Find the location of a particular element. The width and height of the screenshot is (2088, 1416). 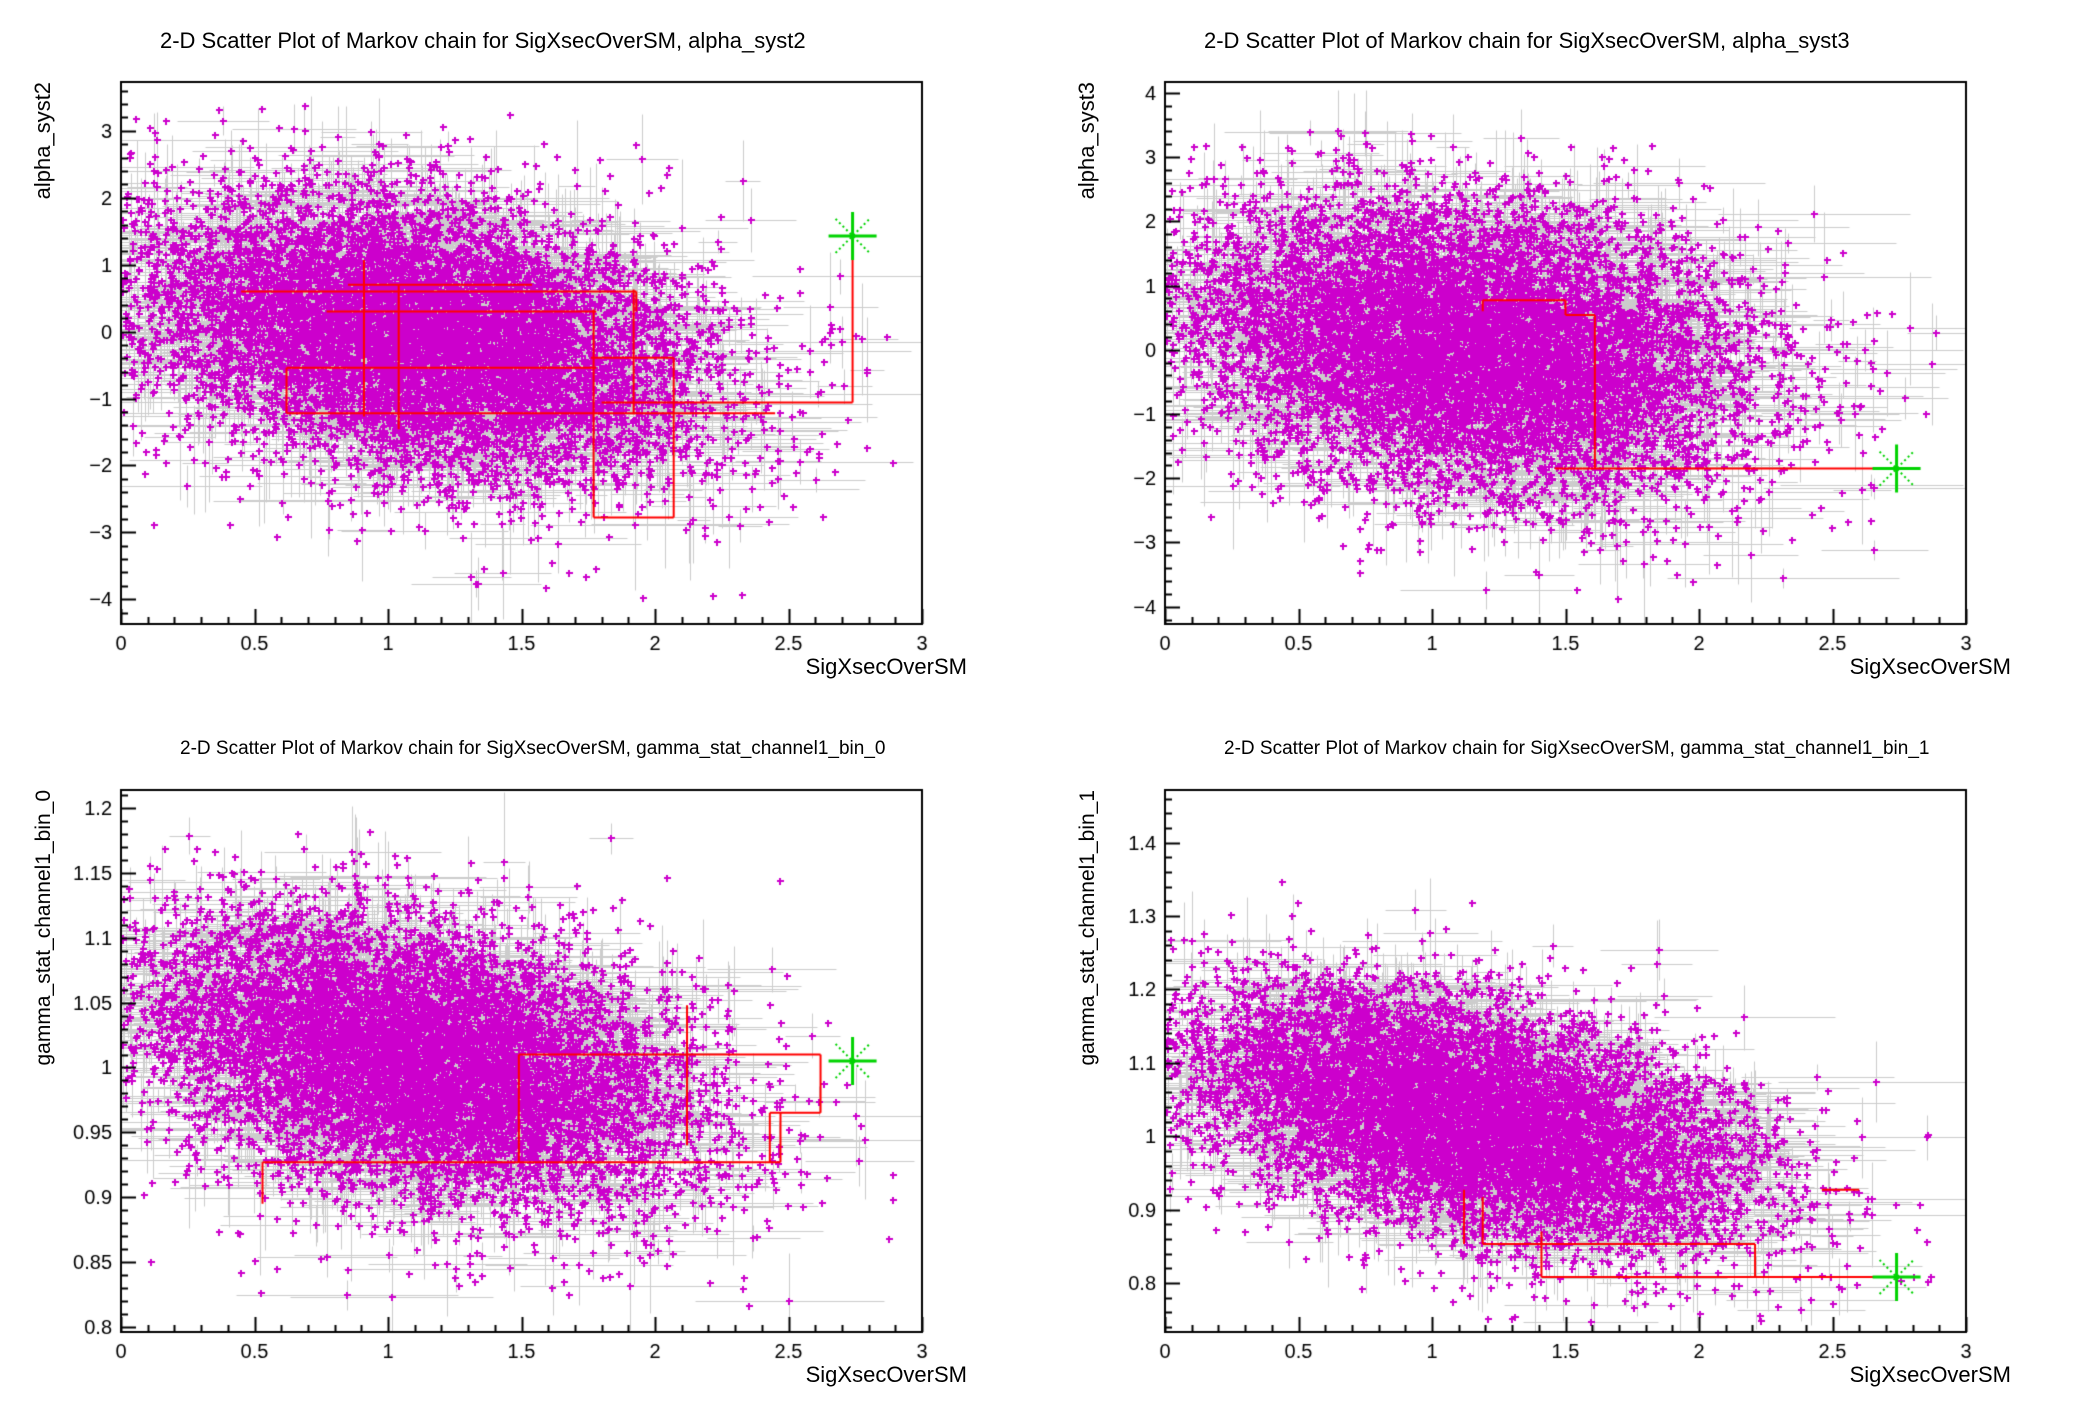

y-axis-title: alpha_syst2 is located at coordinates (42, 141).